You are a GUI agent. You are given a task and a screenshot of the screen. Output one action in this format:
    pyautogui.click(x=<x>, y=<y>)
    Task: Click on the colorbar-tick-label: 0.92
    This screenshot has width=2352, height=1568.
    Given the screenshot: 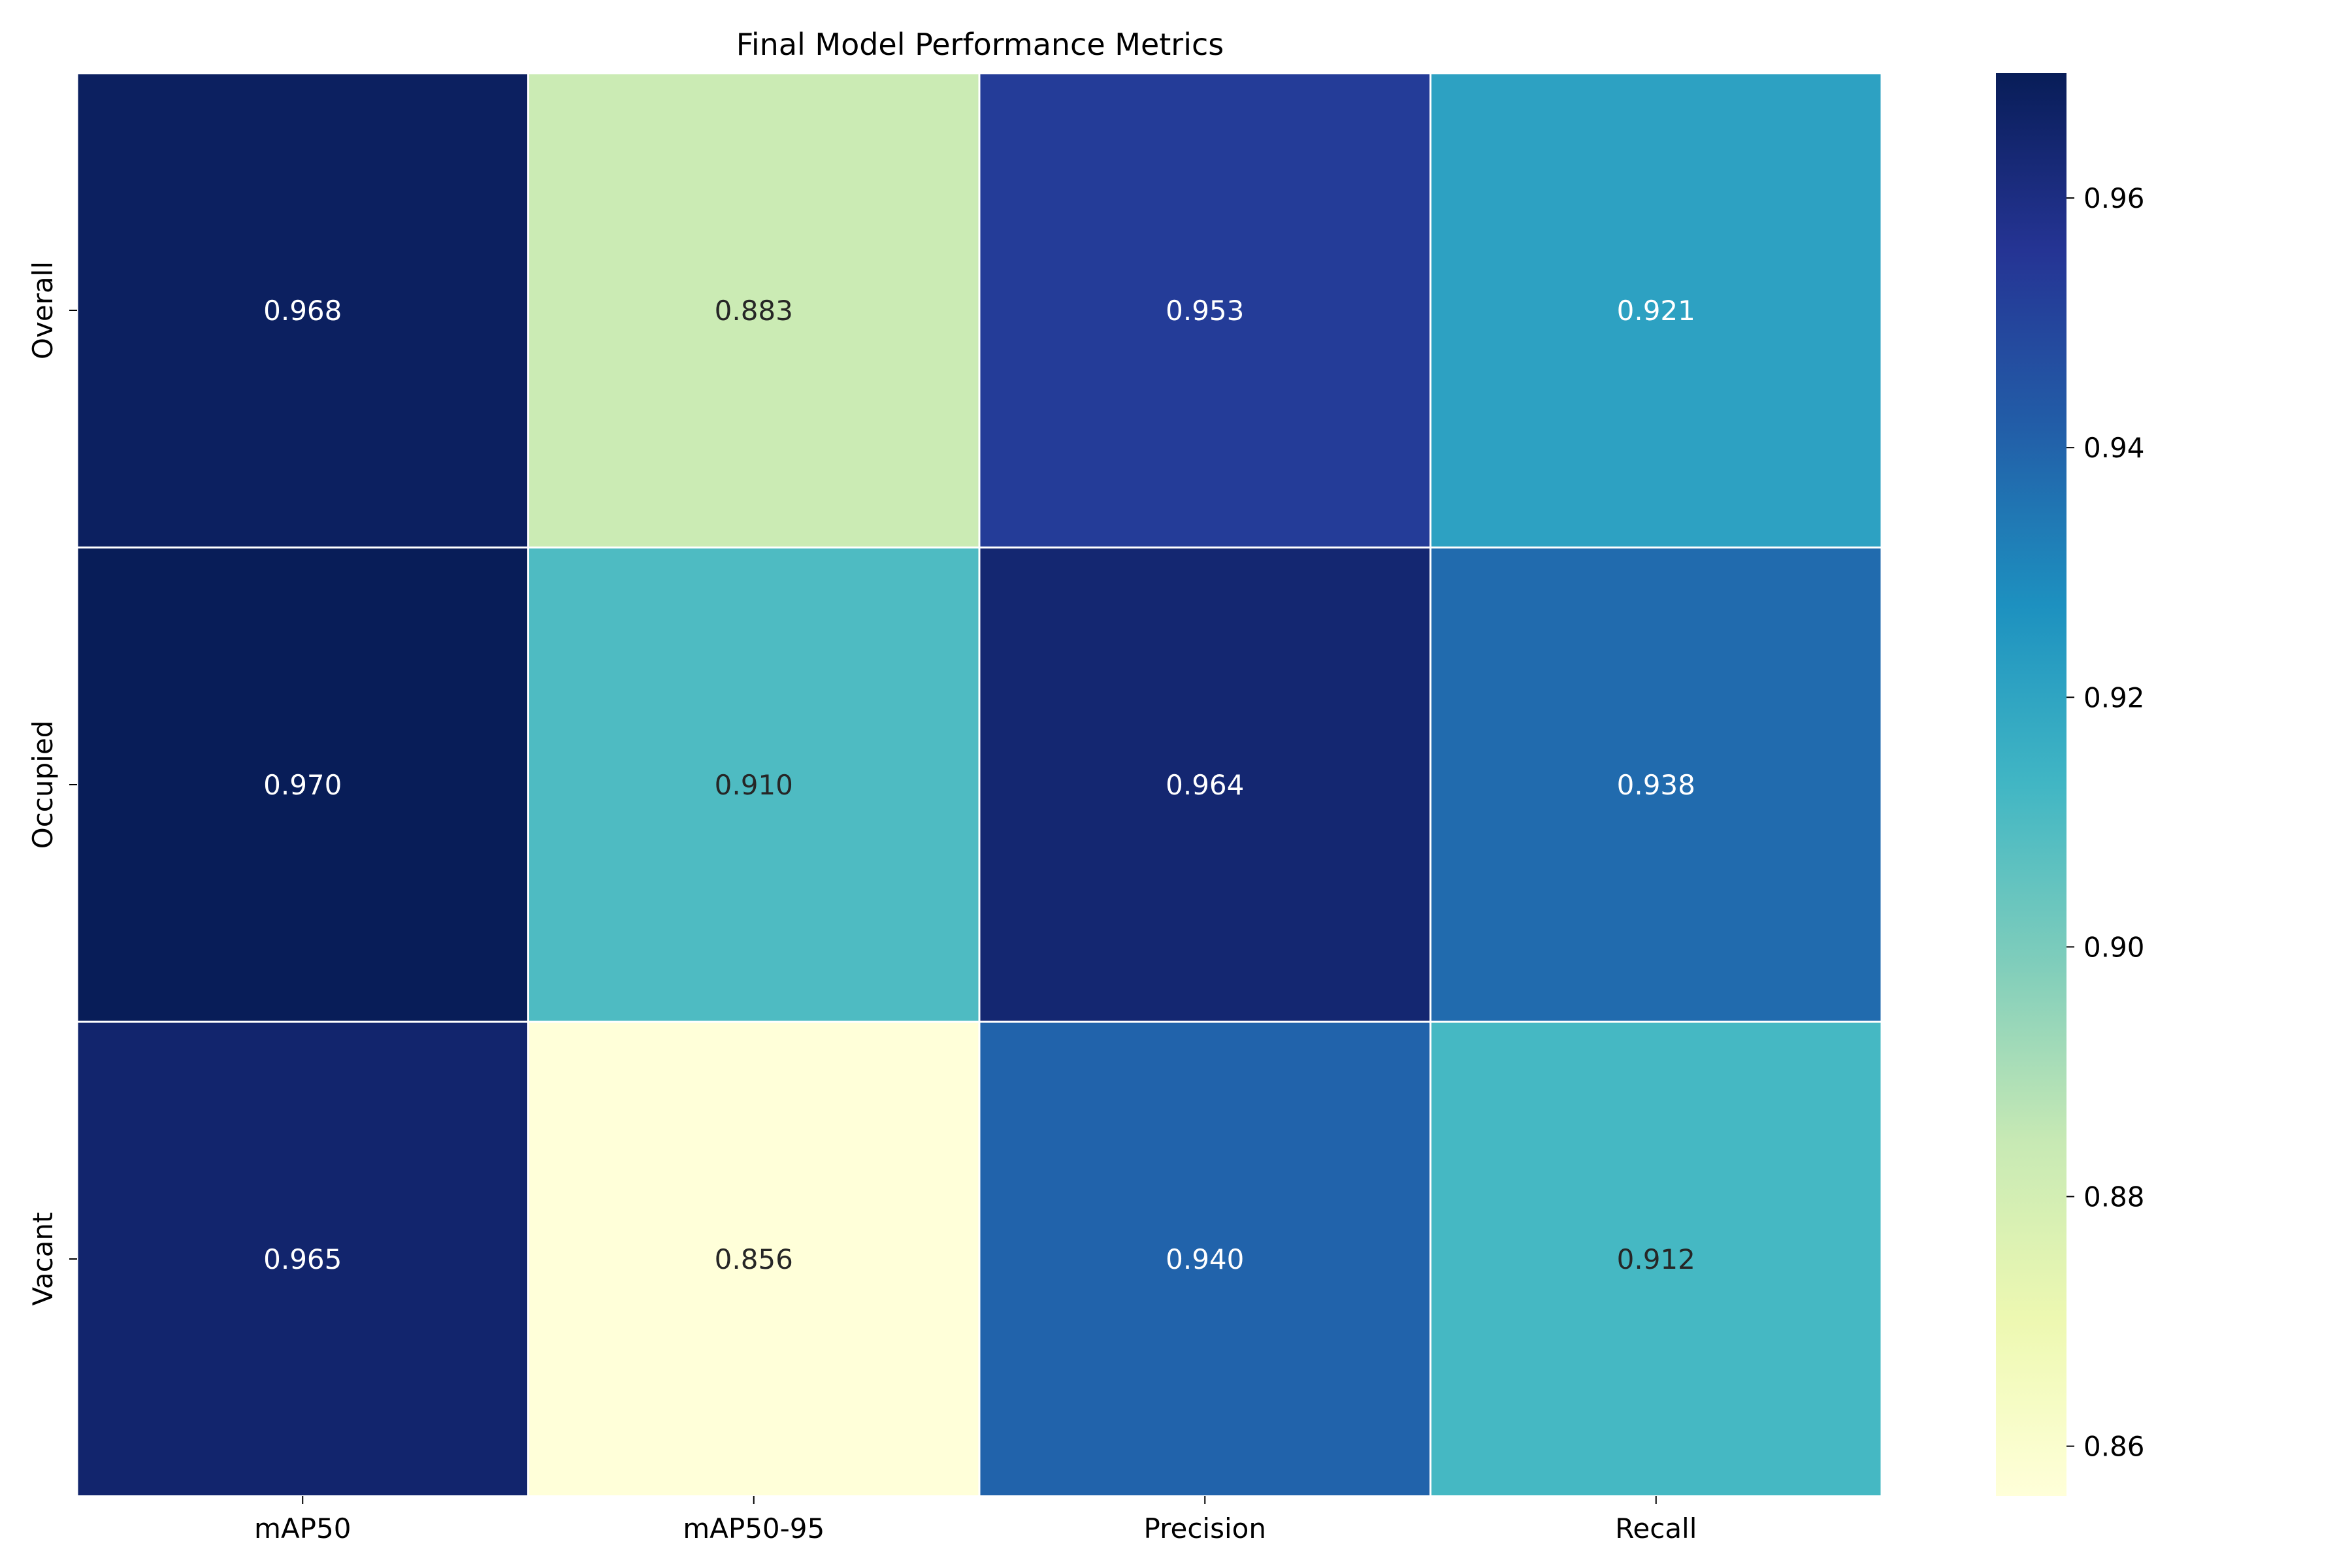 What is the action you would take?
    pyautogui.click(x=2114, y=697)
    